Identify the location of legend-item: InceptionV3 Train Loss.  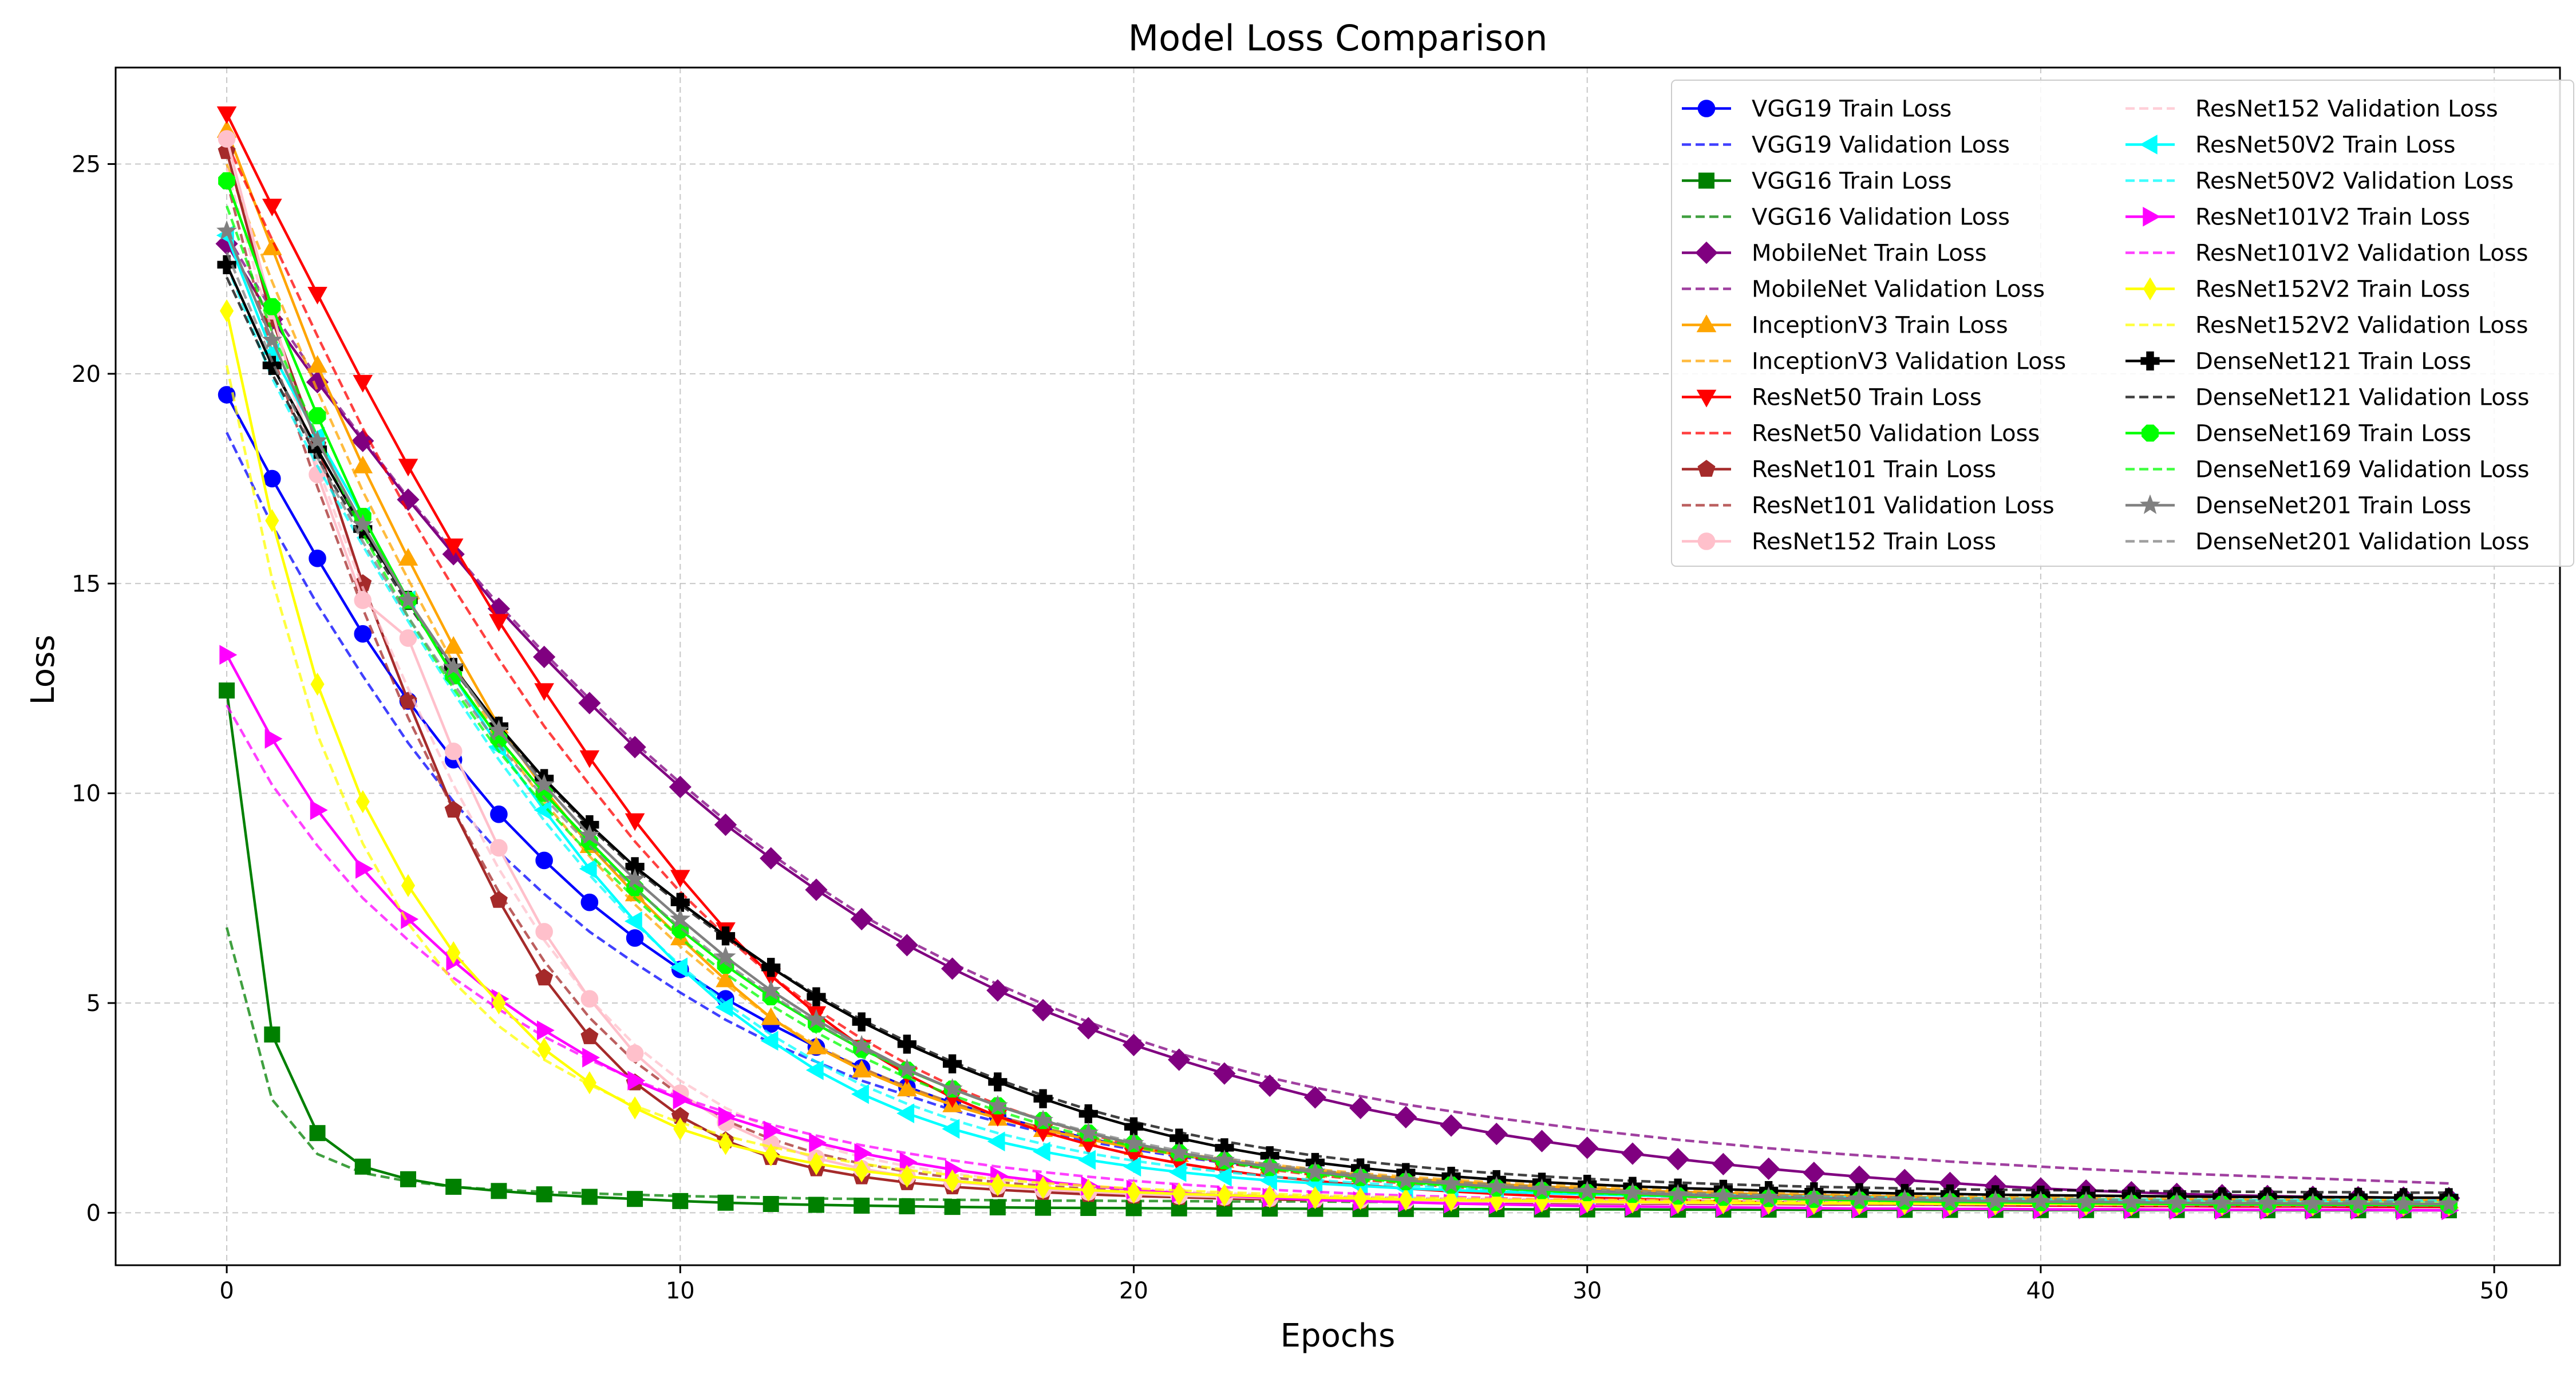
(1845, 326).